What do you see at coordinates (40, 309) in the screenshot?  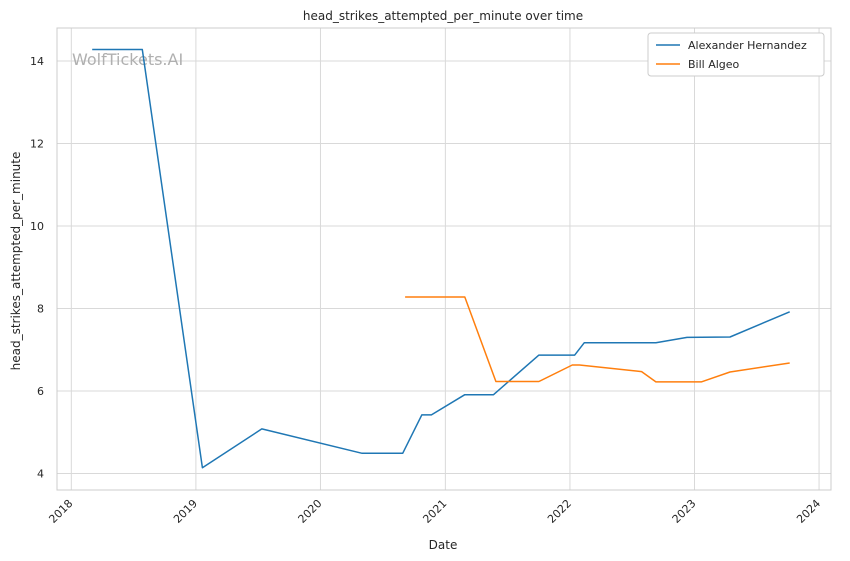 I see `y-tick-label: 8` at bounding box center [40, 309].